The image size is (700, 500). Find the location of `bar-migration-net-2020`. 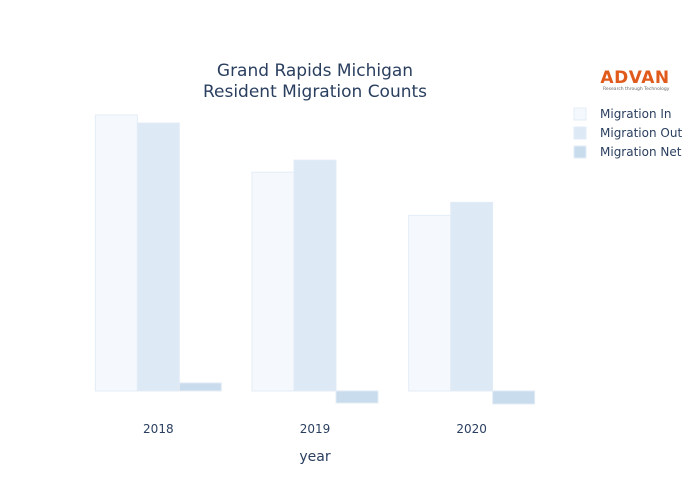

bar-migration-net-2020 is located at coordinates (514, 397).